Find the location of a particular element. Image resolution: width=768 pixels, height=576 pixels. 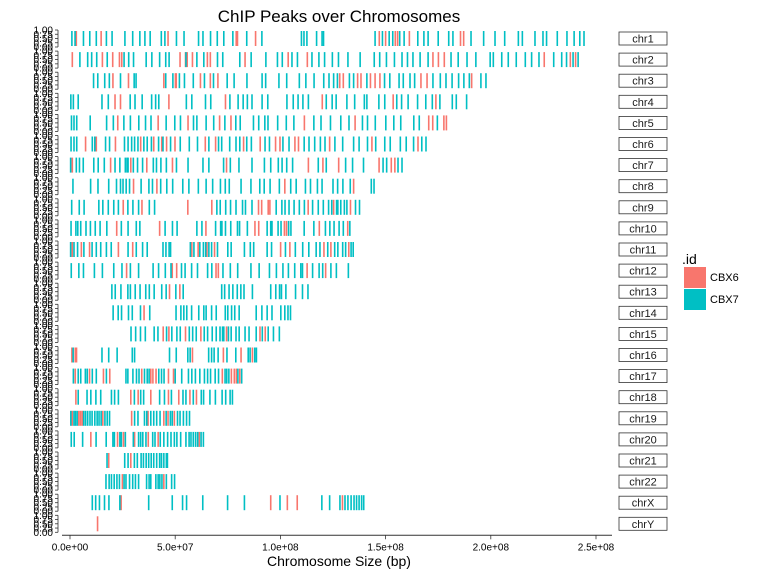

strip-box-chr20 is located at coordinates (643, 439).